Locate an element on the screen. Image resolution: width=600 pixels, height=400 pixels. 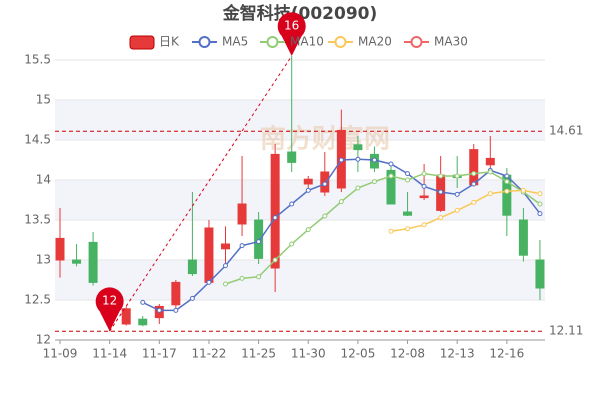
chart-title: 金智科技(002090) is located at coordinates (300, 13).